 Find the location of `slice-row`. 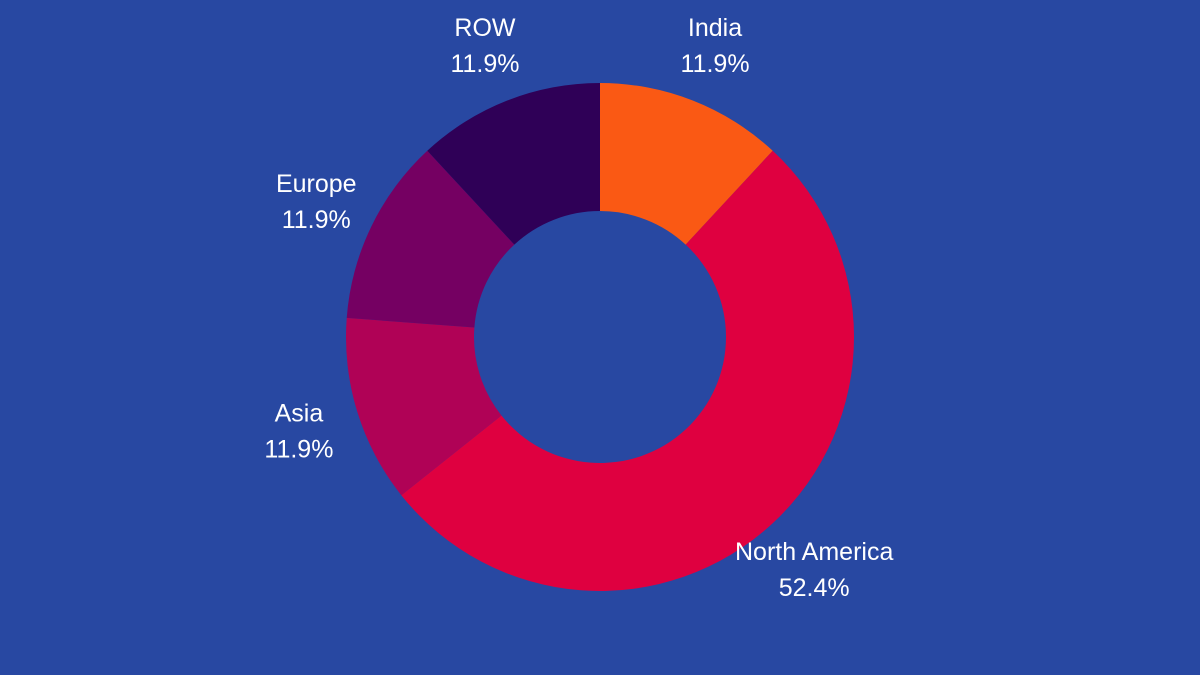

slice-row is located at coordinates (513, 164).